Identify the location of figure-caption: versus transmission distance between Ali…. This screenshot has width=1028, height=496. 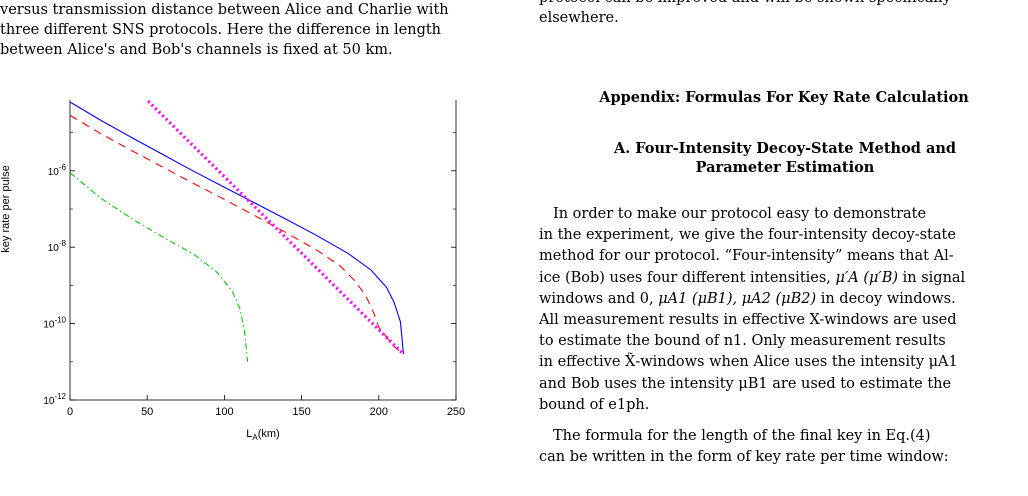
(252, 30).